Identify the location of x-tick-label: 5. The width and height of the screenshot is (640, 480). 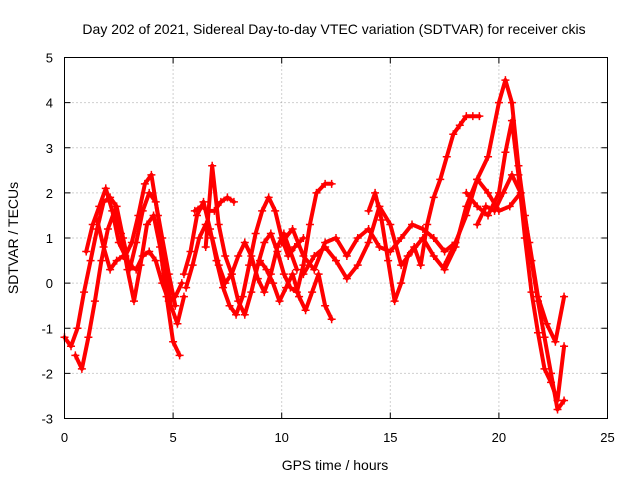
(172, 437).